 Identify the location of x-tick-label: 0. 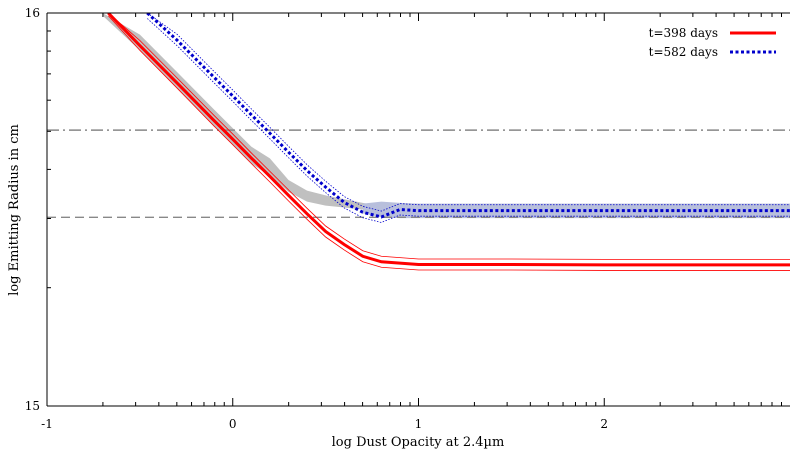
(233, 424).